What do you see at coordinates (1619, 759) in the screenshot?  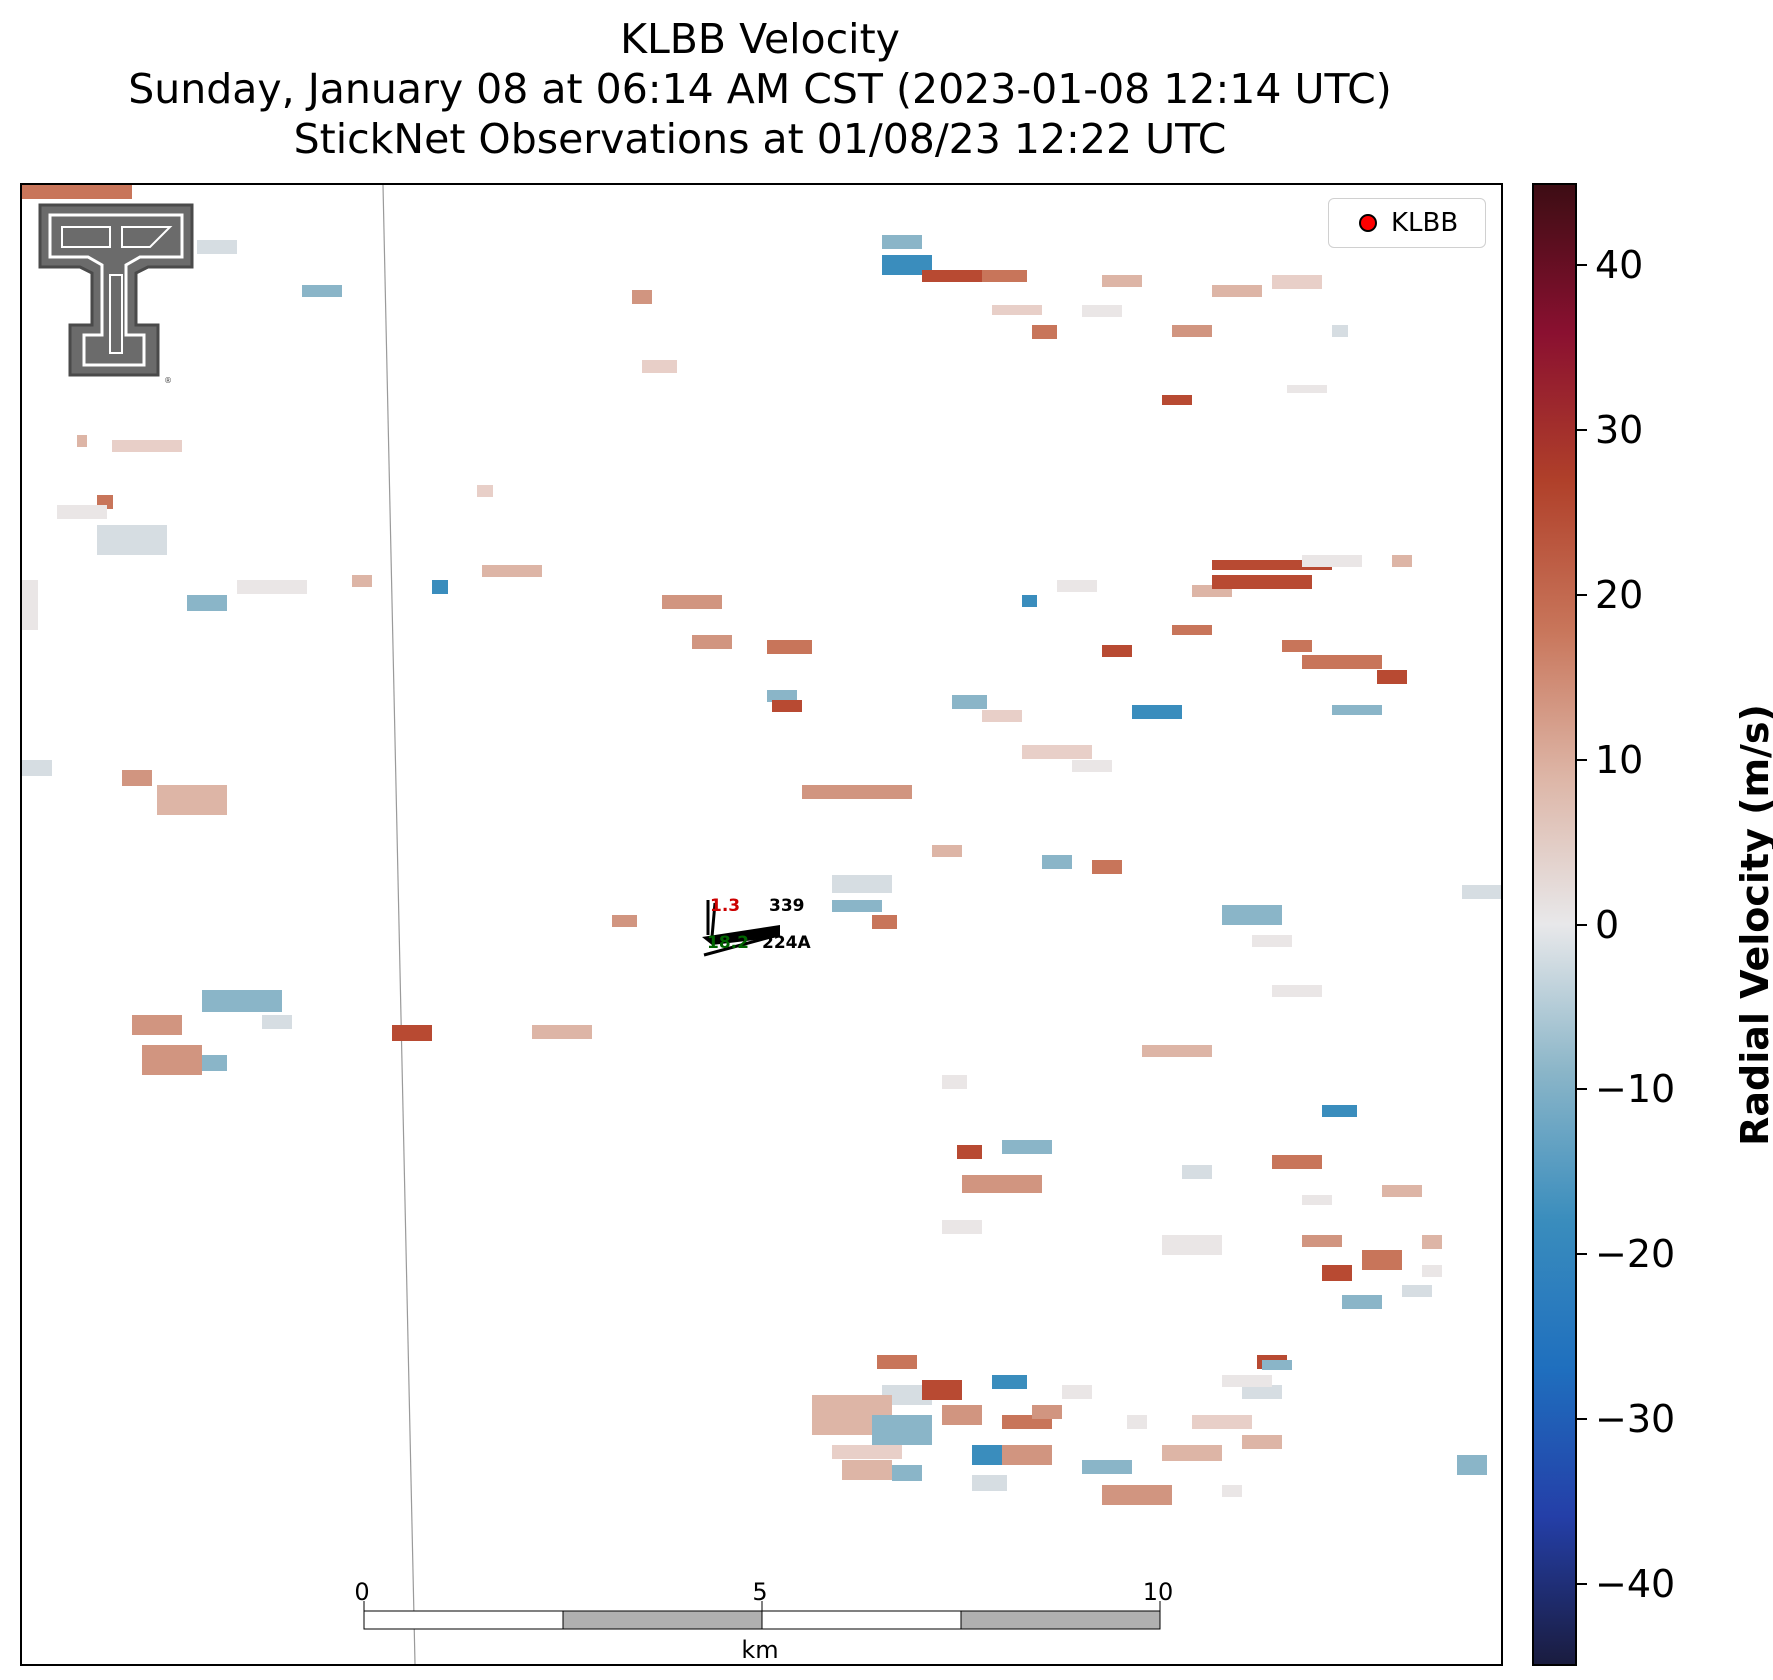 I see `colorbar-tick-label: 10` at bounding box center [1619, 759].